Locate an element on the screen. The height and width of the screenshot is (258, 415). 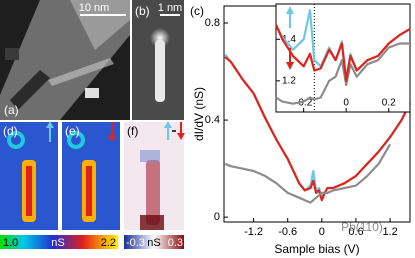
colorbar-label: 2.2 is located at coordinates (108, 243).